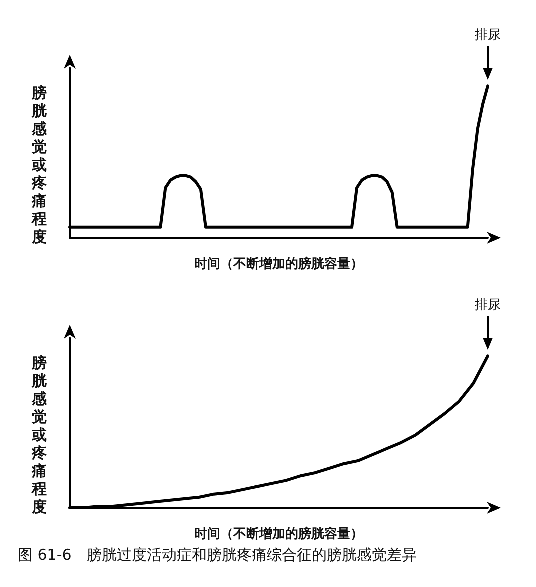 This screenshot has height=587, width=536. I want to click on caption: 图 61-6 膀胱过度活动症和膀胱疼痛综合征的膀胱感觉差异, so click(217, 555).